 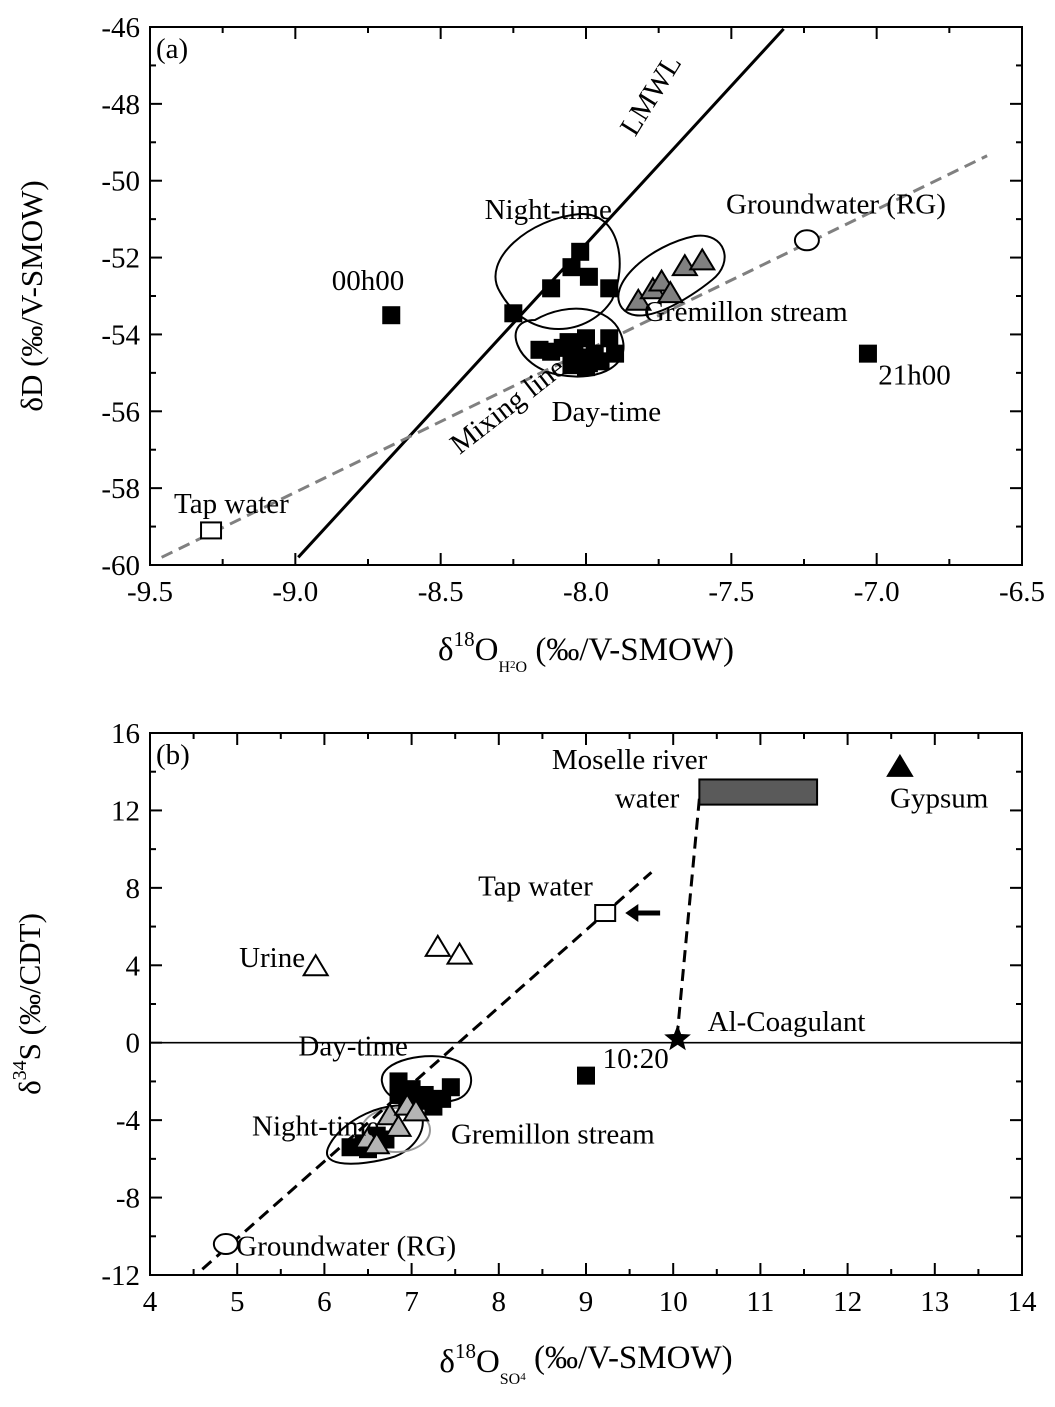 I want to click on x-axis-label: δ18OH2O (‰/V-SMOW), so click(x=586, y=651).